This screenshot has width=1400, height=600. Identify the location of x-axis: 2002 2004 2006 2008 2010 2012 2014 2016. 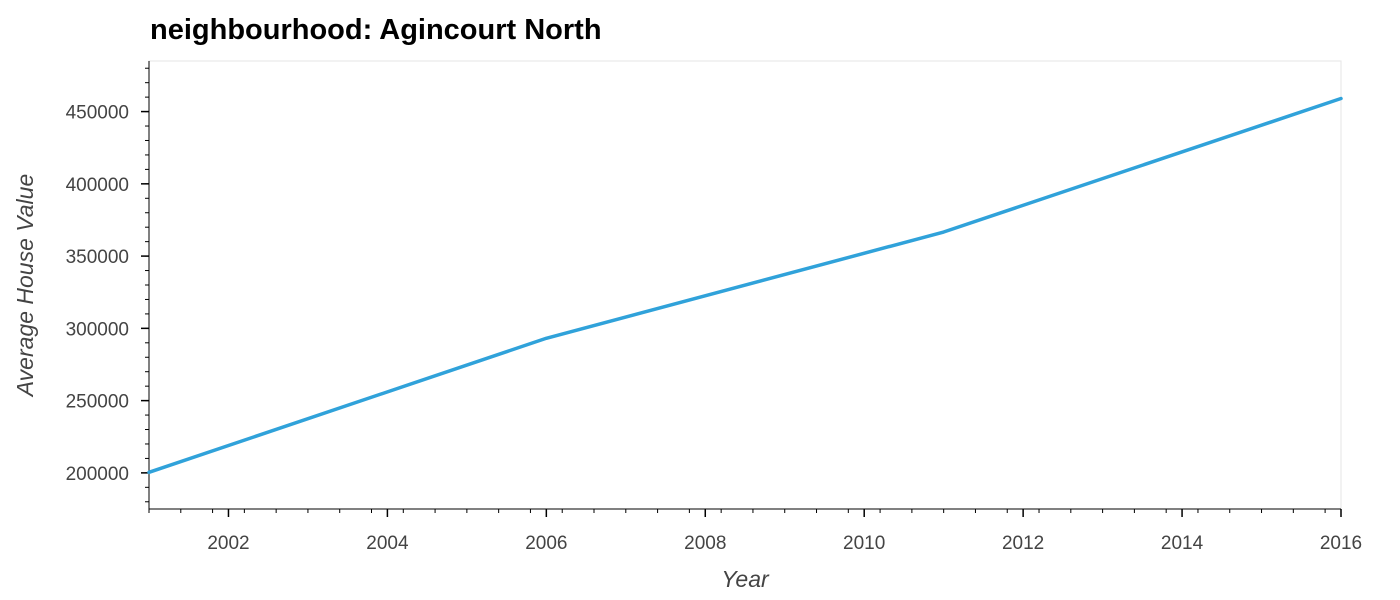
(755, 531).